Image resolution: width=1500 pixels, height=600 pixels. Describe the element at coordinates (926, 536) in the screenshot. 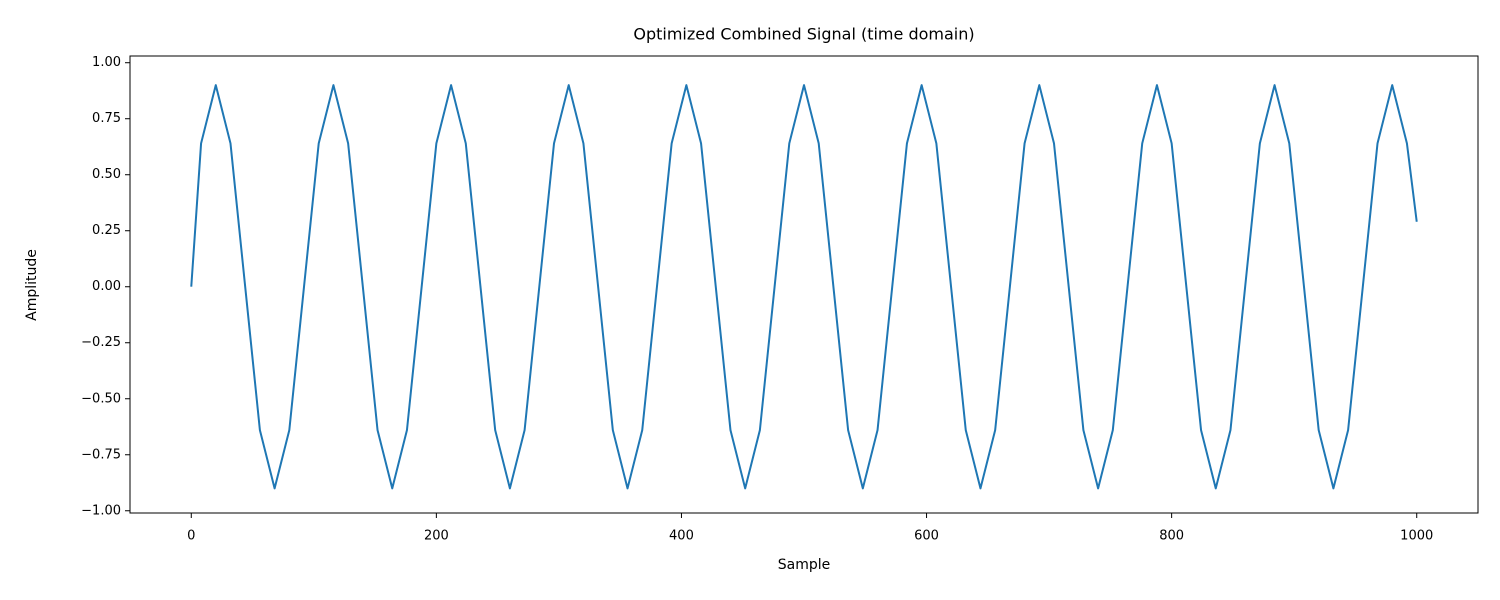

I see `x-tick-label: 600` at that location.